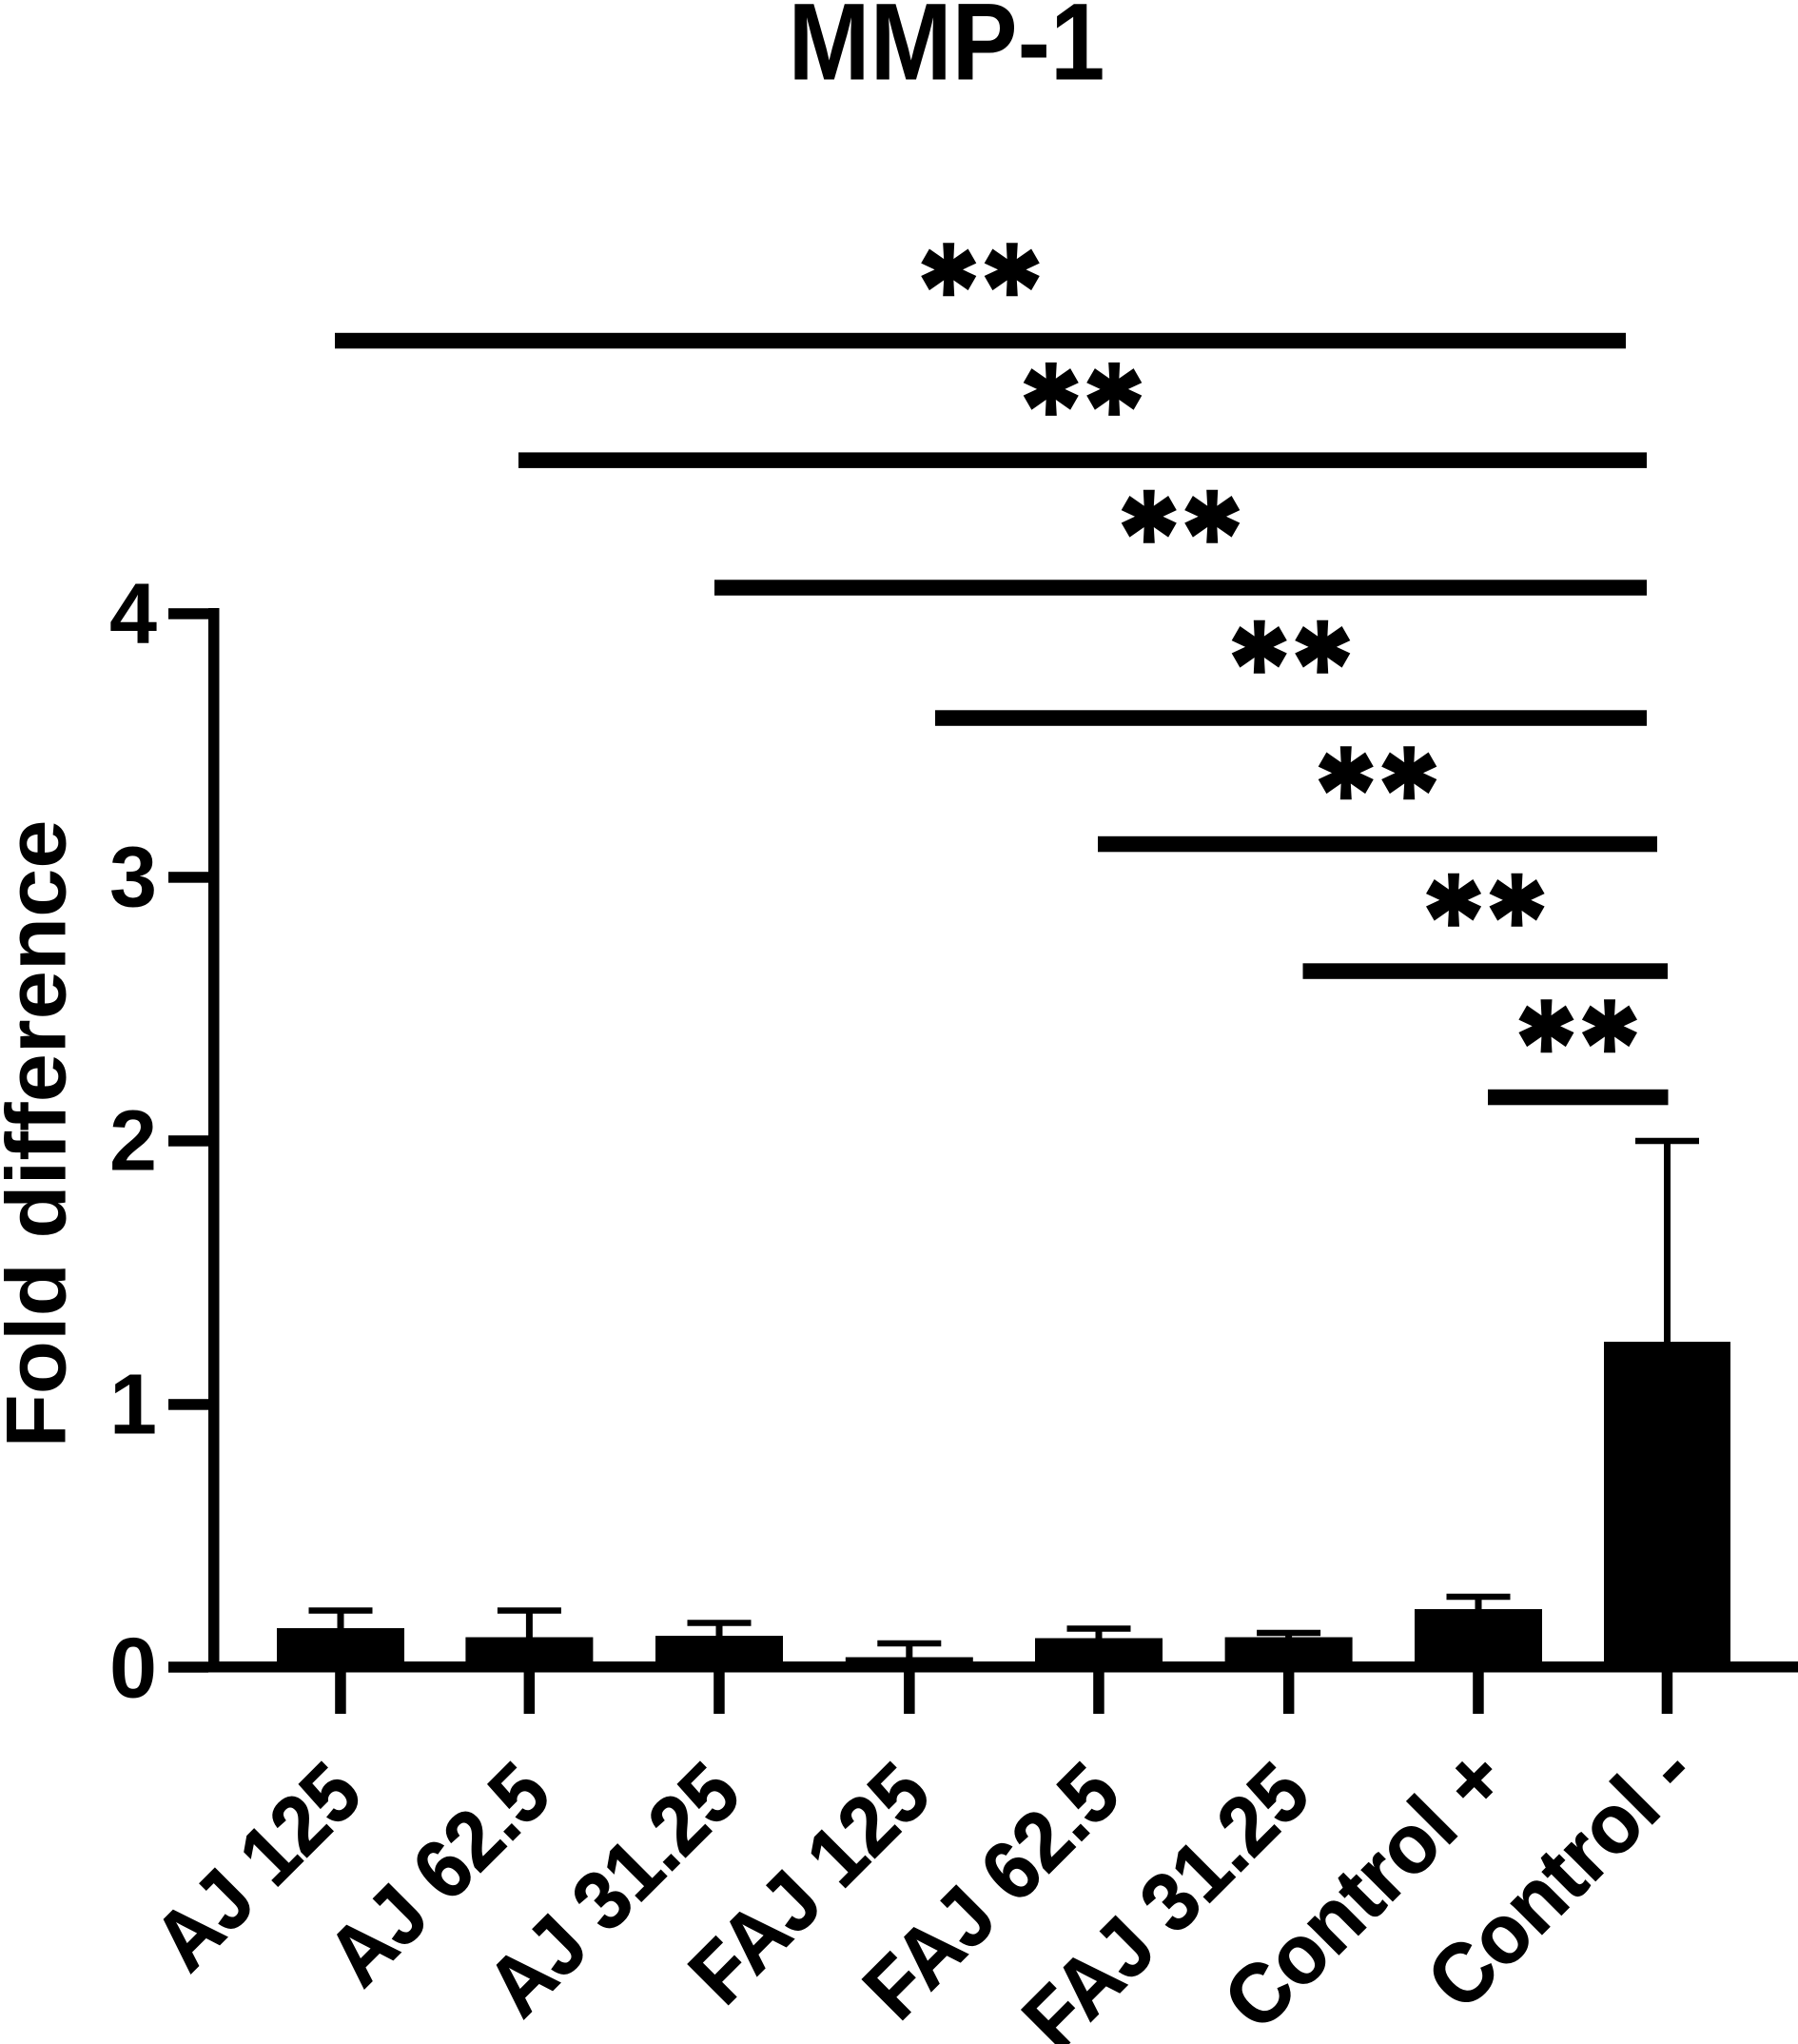 This screenshot has height=2044, width=1798. What do you see at coordinates (42, 1134) in the screenshot?
I see `svg-text: Fold difference` at bounding box center [42, 1134].